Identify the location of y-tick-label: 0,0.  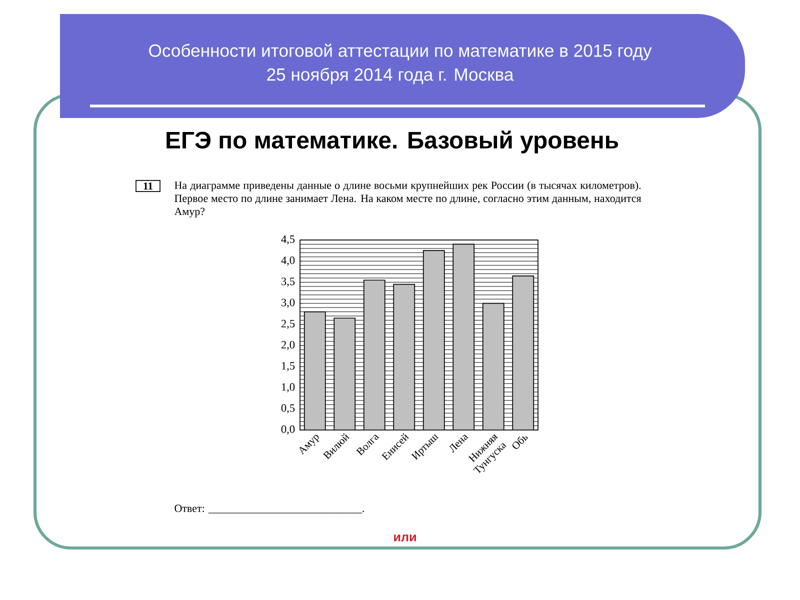
(288, 430).